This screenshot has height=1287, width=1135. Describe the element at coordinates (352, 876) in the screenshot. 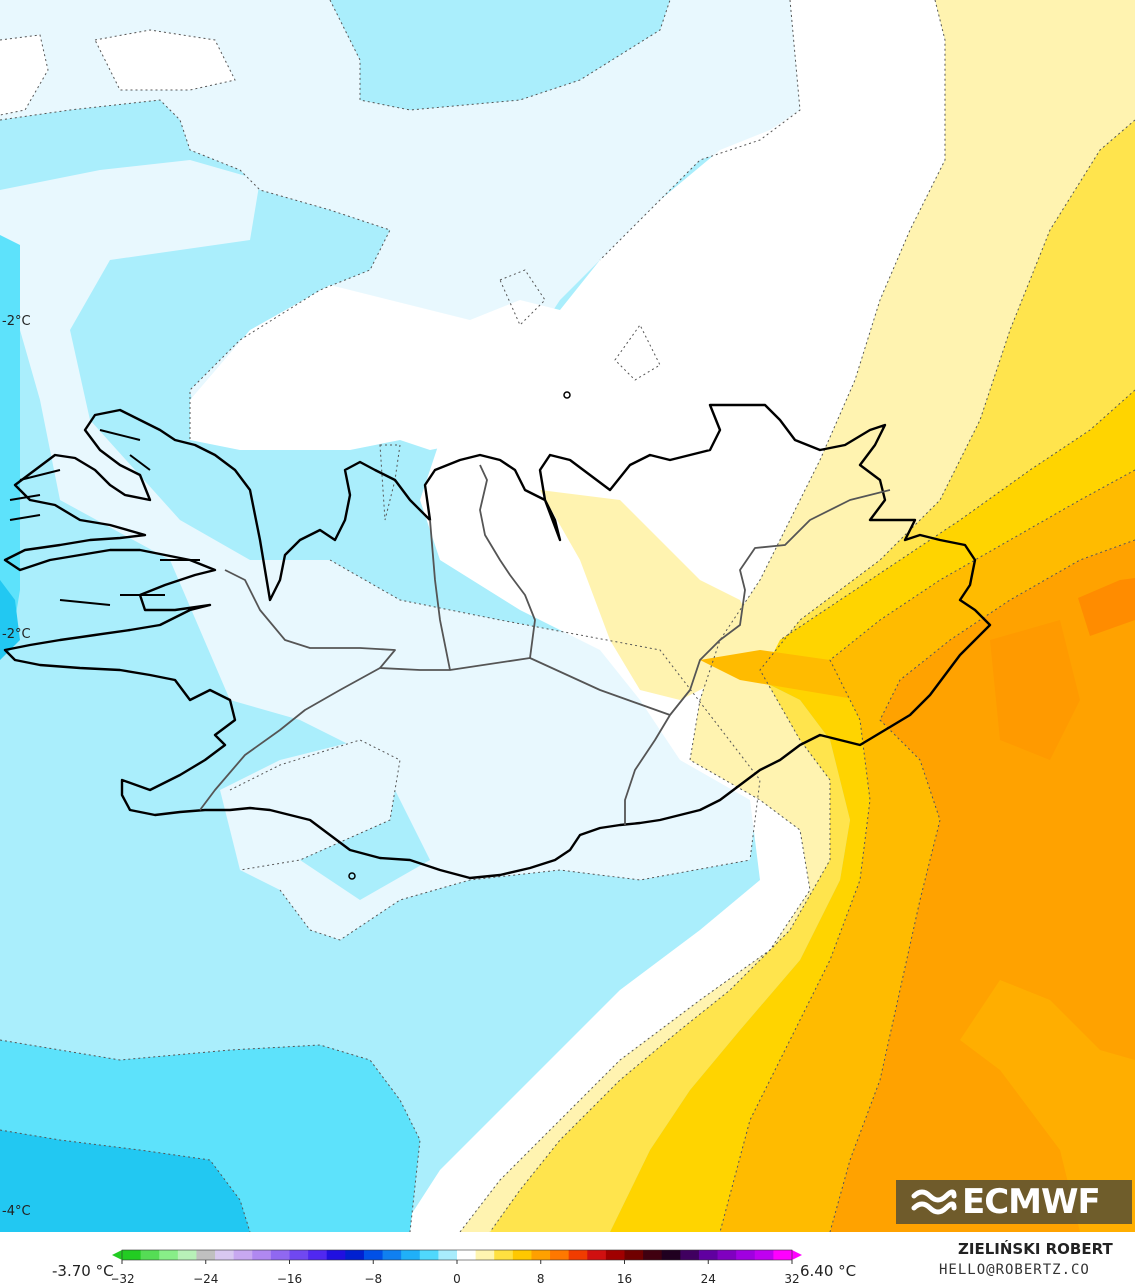

I see `westman-islands` at that location.